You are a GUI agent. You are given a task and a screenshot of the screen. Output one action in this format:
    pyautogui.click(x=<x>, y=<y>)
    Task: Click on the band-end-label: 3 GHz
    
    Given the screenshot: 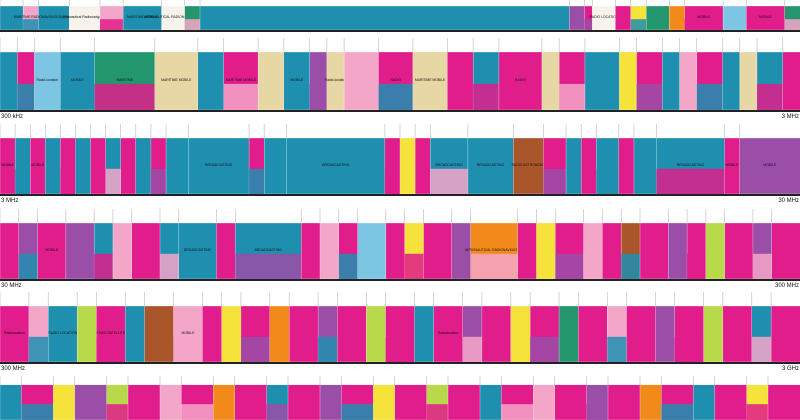 What is the action you would take?
    pyautogui.click(x=790, y=369)
    